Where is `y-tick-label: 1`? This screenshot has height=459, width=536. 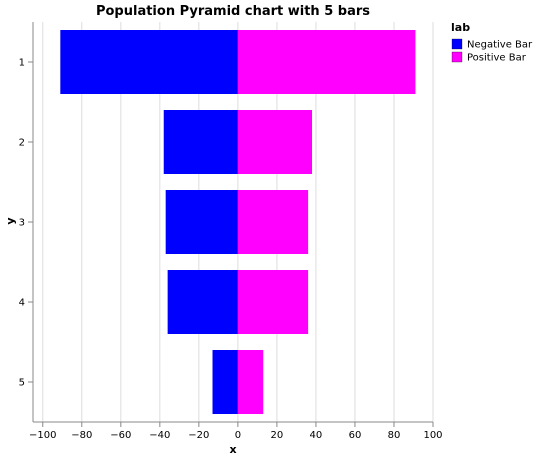
y-tick-label: 1 is located at coordinates (22, 63).